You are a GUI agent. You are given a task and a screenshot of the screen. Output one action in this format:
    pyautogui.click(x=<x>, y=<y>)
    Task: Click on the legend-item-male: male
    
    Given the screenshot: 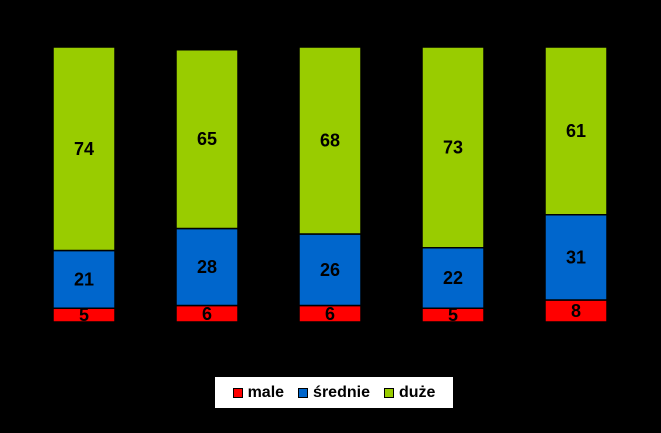 What is the action you would take?
    pyautogui.click(x=258, y=392)
    